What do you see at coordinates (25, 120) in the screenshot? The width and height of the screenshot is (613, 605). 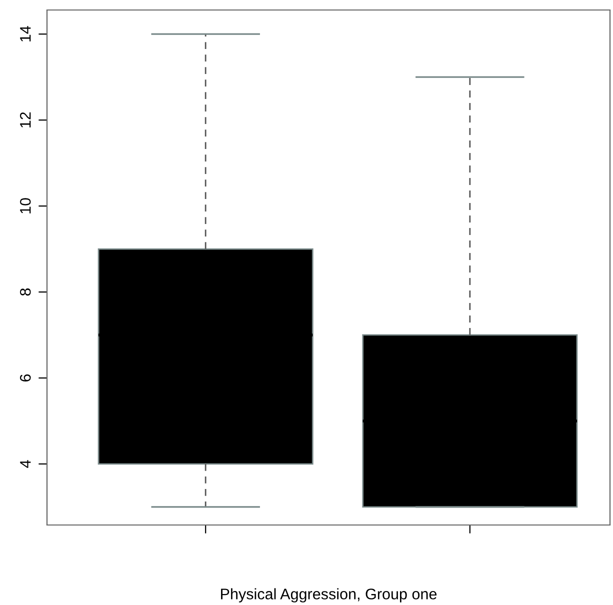 I see `y-tick-label: 12` at bounding box center [25, 120].